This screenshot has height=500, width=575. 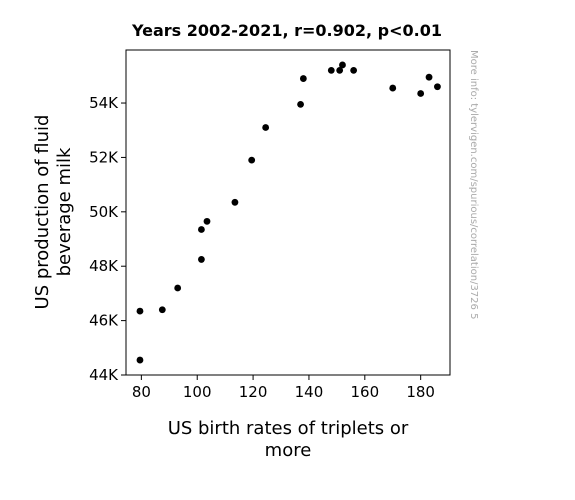 I want to click on x-tick-label: 100, so click(x=197, y=392).